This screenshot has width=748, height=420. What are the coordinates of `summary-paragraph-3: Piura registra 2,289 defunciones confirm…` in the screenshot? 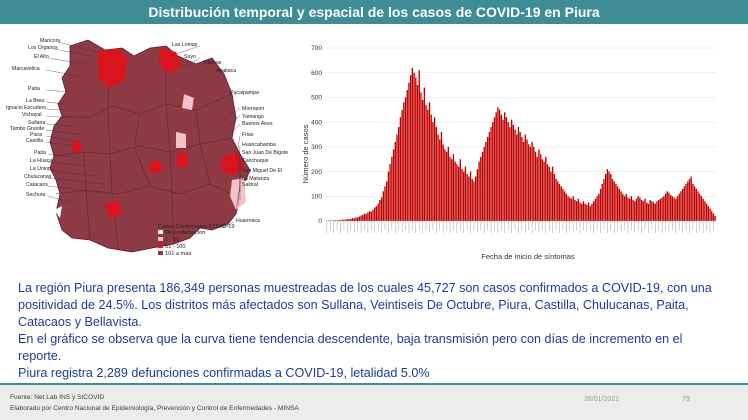 It's located at (224, 373).